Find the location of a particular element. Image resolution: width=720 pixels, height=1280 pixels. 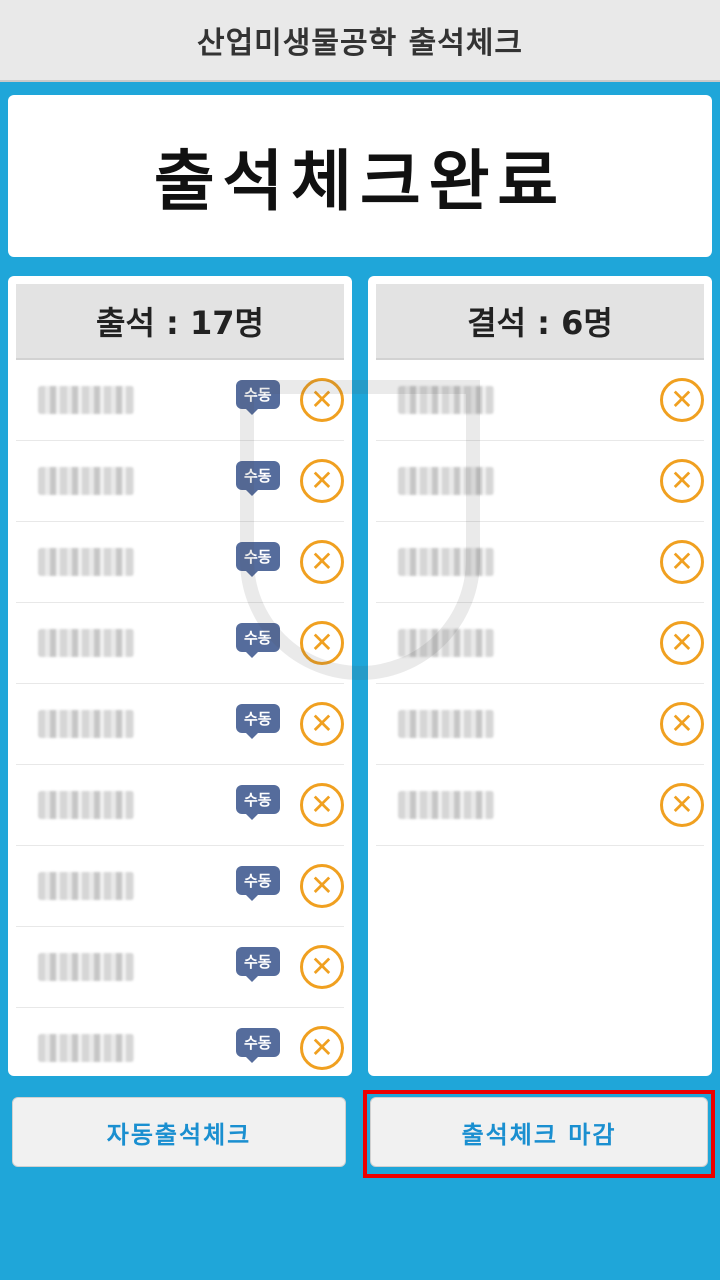

auto-attendance-button: 자동출석체크 is located at coordinates (179, 1132).